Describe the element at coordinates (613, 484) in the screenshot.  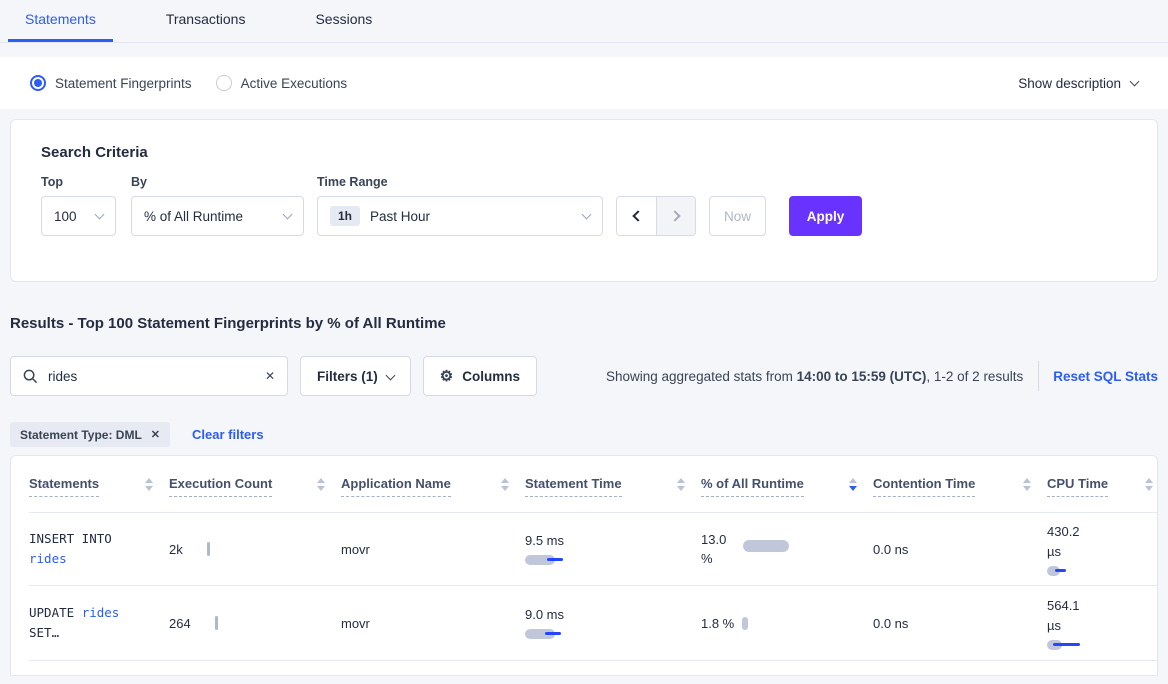
I see `column-header-statement-time: Statement Time` at that location.